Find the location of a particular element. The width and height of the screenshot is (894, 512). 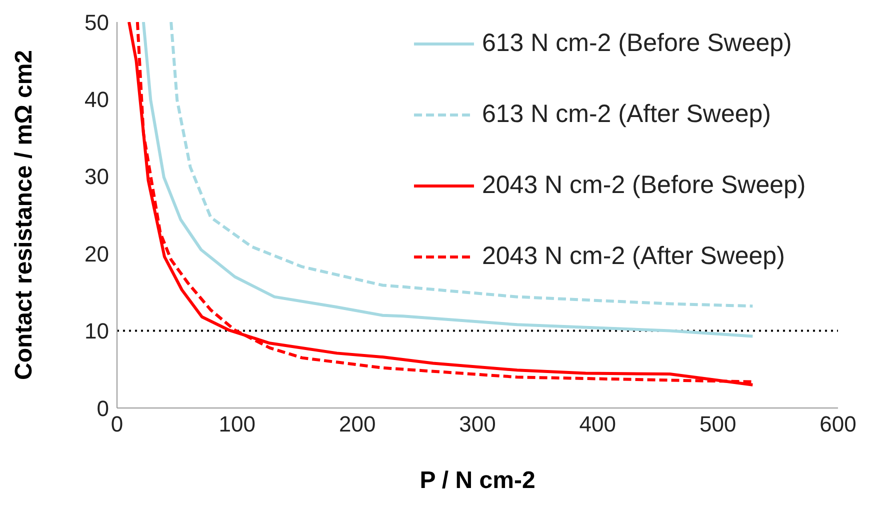

x-axis-title: P / N cm-2 is located at coordinates (478, 480).